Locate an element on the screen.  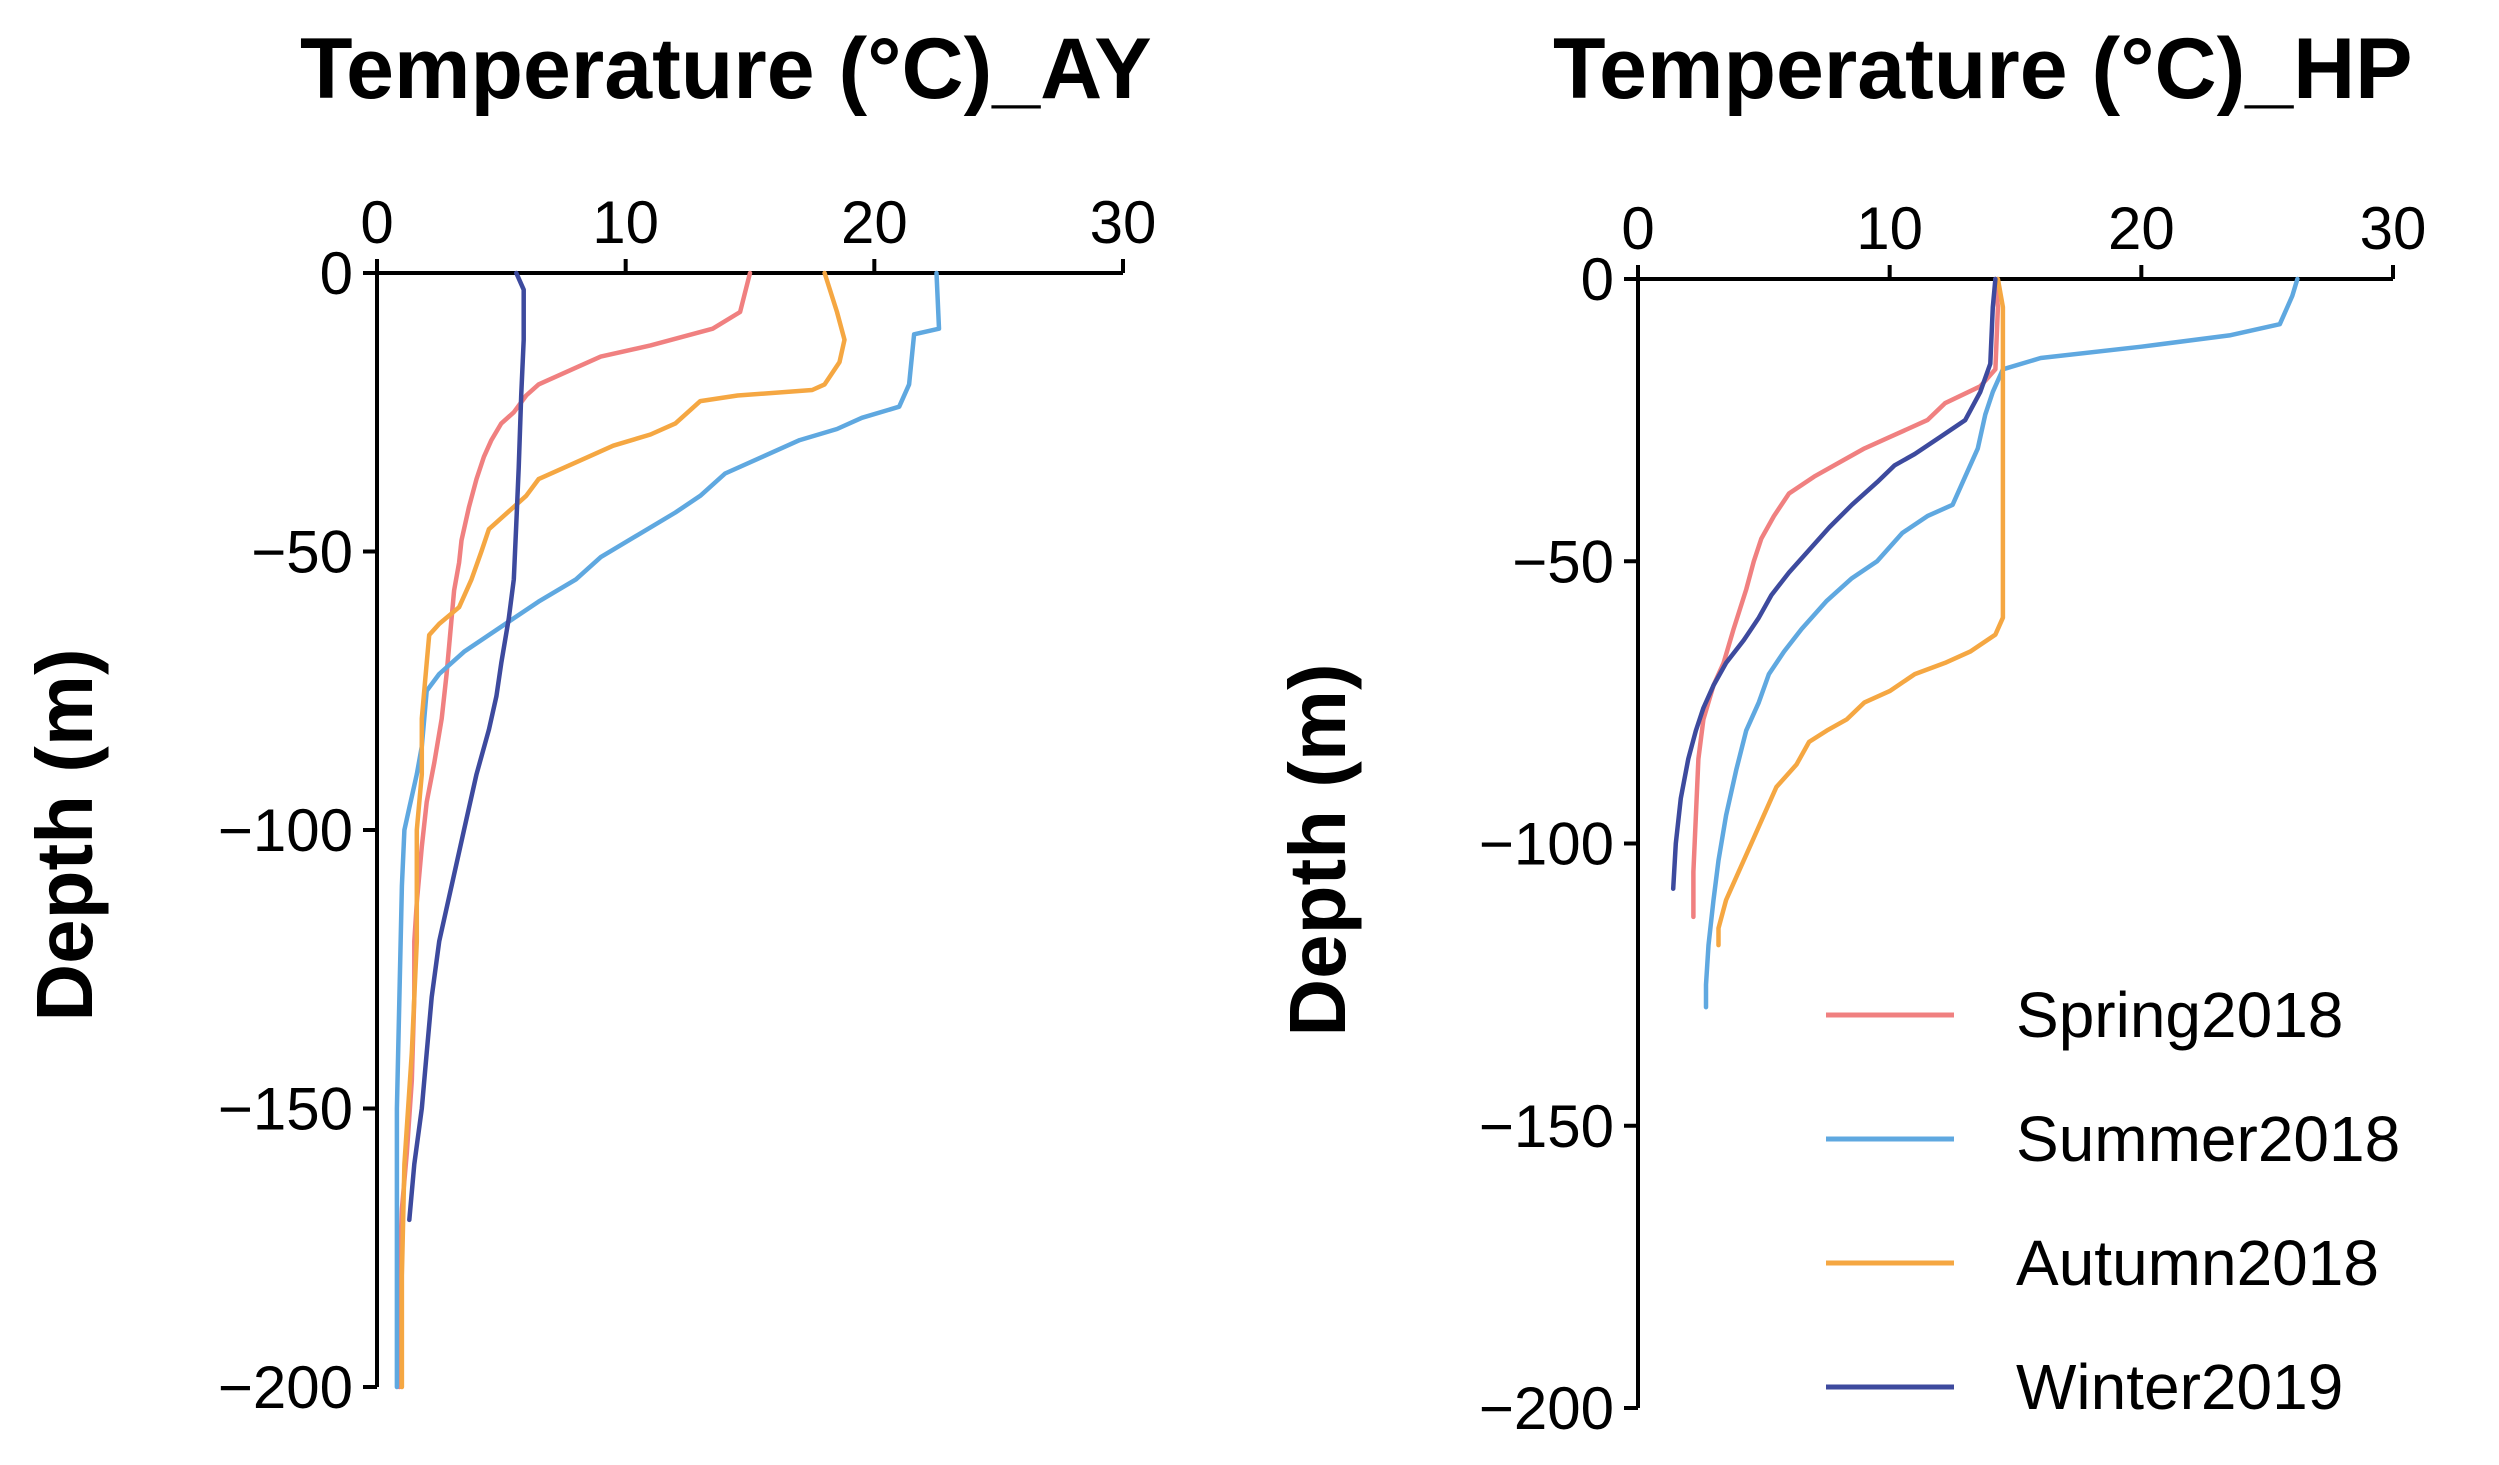
legend-item-spring2018: Spring2018 is located at coordinates (2084, 1015).